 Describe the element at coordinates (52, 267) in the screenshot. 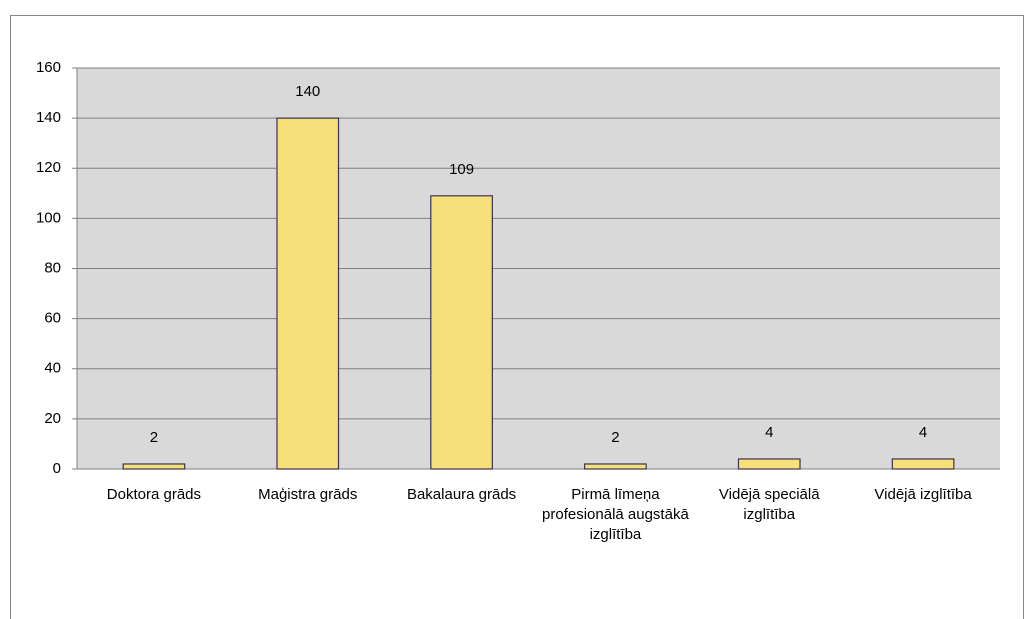

I see `y-tick-label: 80` at that location.